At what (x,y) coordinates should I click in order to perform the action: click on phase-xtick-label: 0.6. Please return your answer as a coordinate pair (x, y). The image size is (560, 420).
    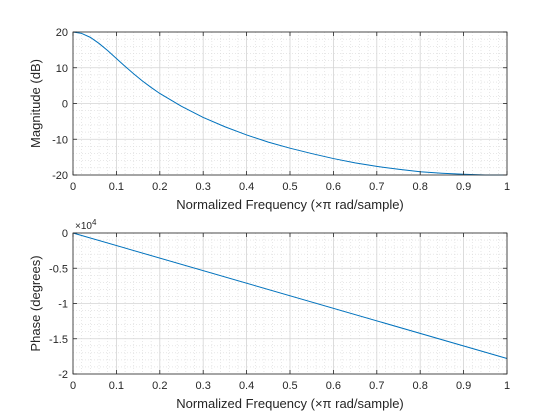
    Looking at the image, I should click on (333, 386).